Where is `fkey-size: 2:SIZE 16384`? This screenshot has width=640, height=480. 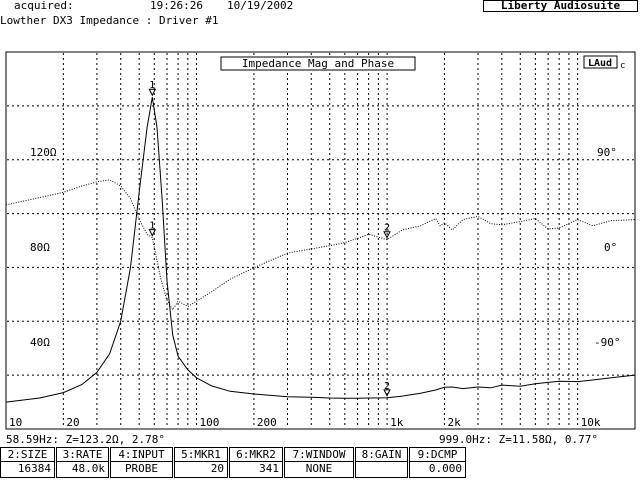
fkey-size: 2:SIZE 16384 is located at coordinates (27, 462).